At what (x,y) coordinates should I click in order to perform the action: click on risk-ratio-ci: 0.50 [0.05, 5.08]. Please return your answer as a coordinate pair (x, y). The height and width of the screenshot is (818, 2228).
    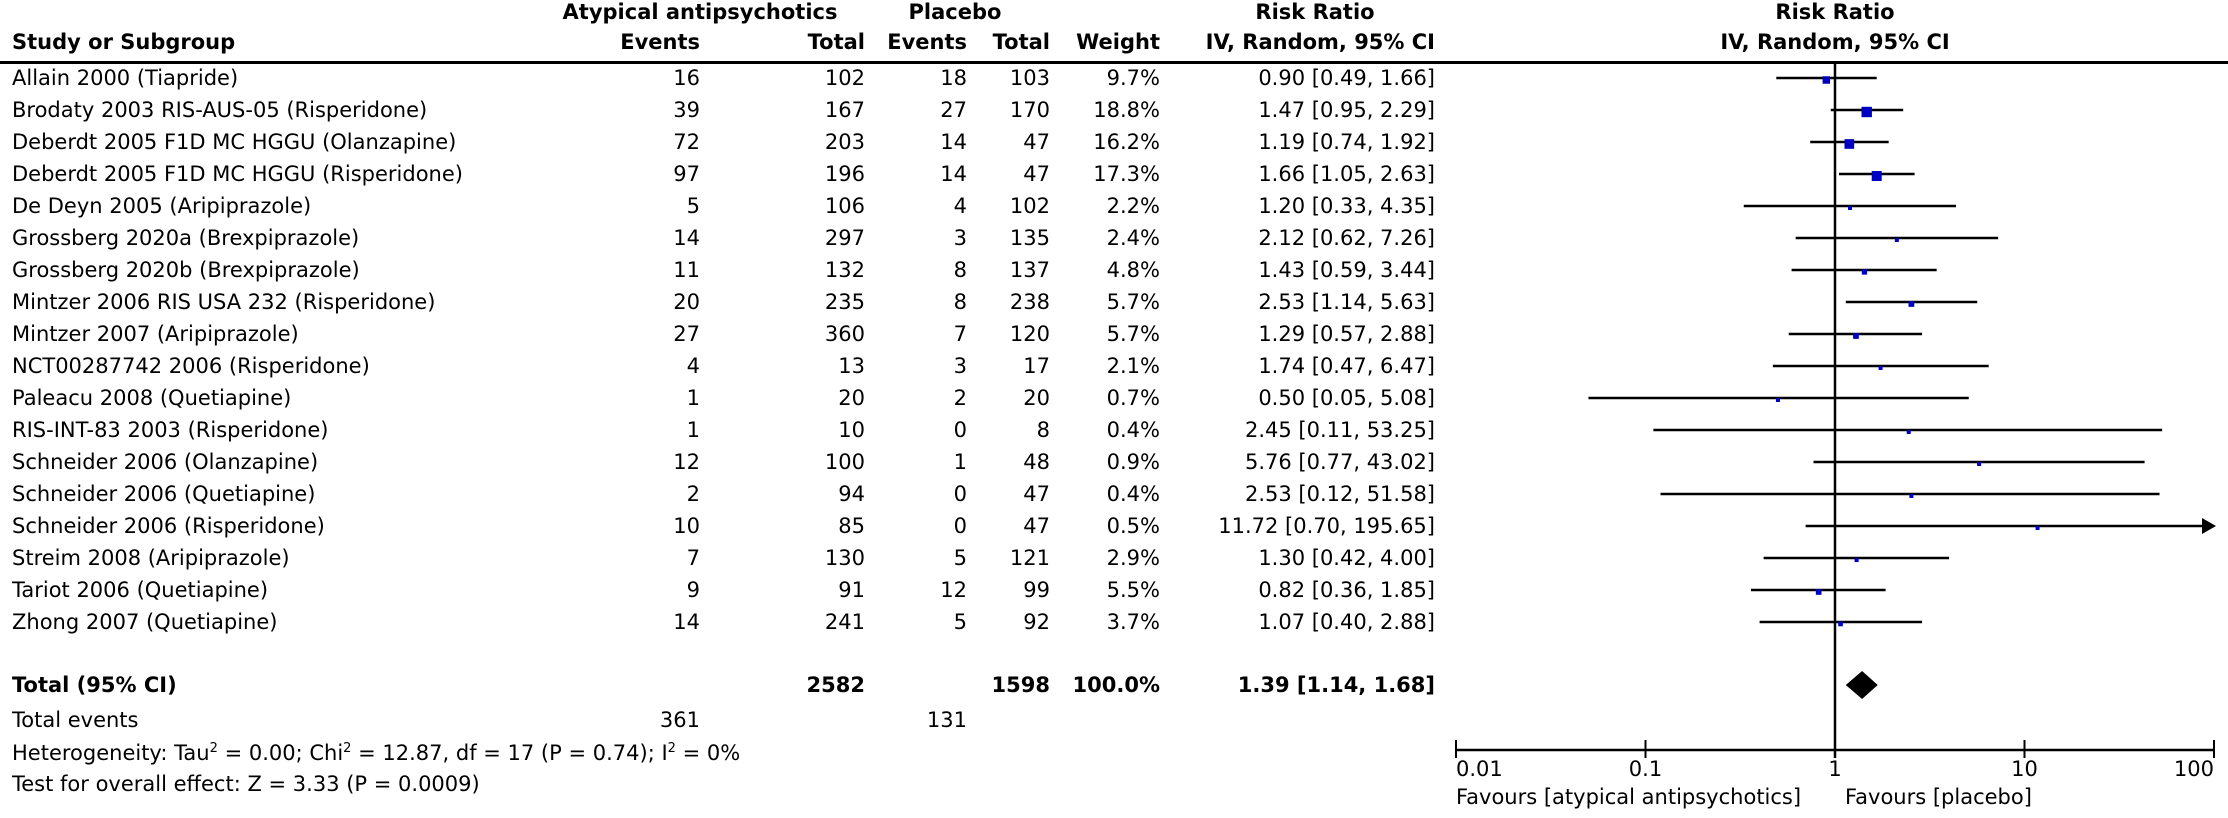
    Looking at the image, I should click on (1346, 398).